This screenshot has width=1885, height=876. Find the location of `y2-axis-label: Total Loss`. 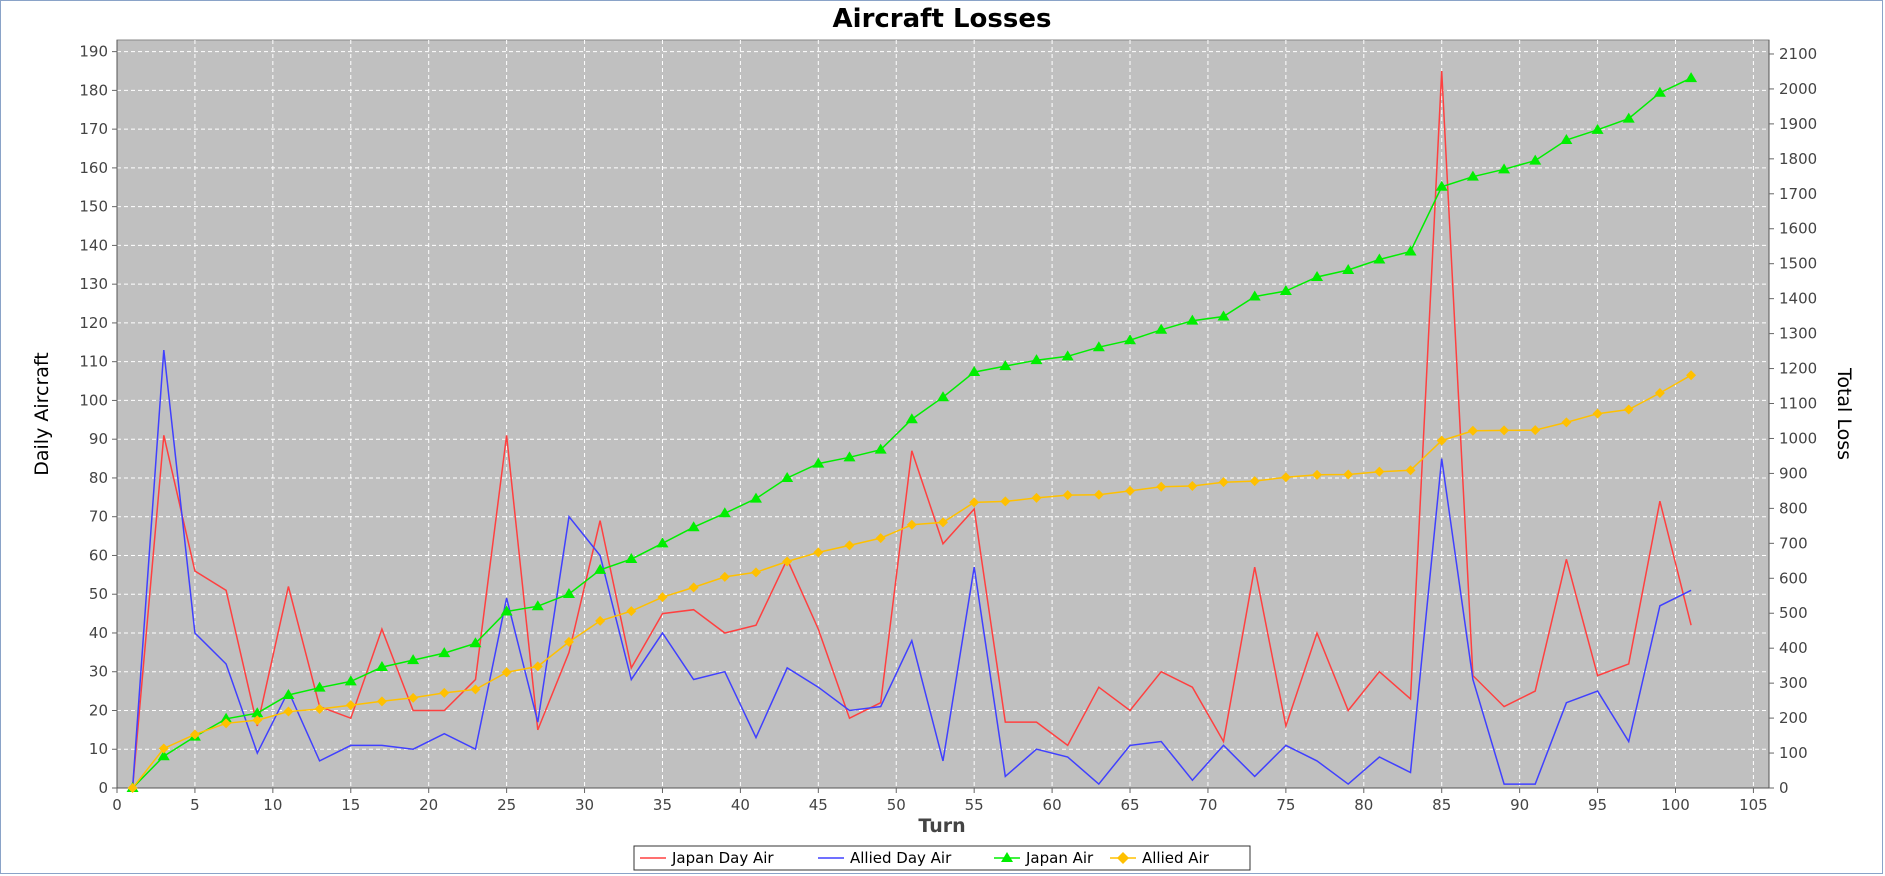

y2-axis-label: Total Loss is located at coordinates (1844, 413).